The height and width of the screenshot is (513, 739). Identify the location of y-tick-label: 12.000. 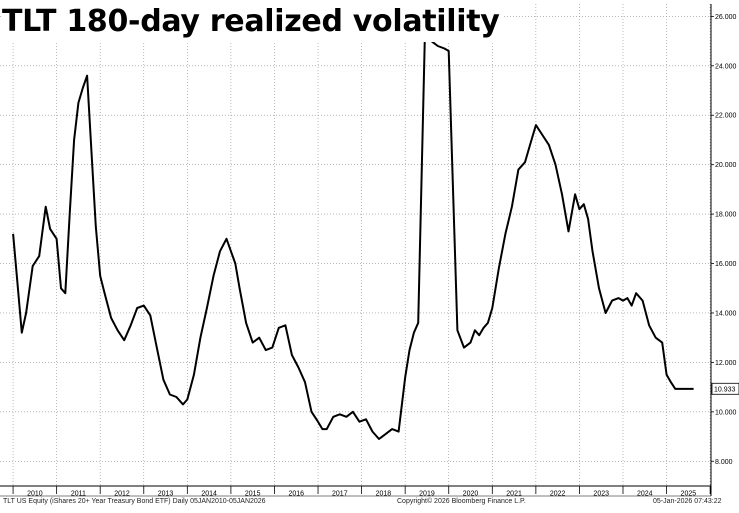
(726, 363).